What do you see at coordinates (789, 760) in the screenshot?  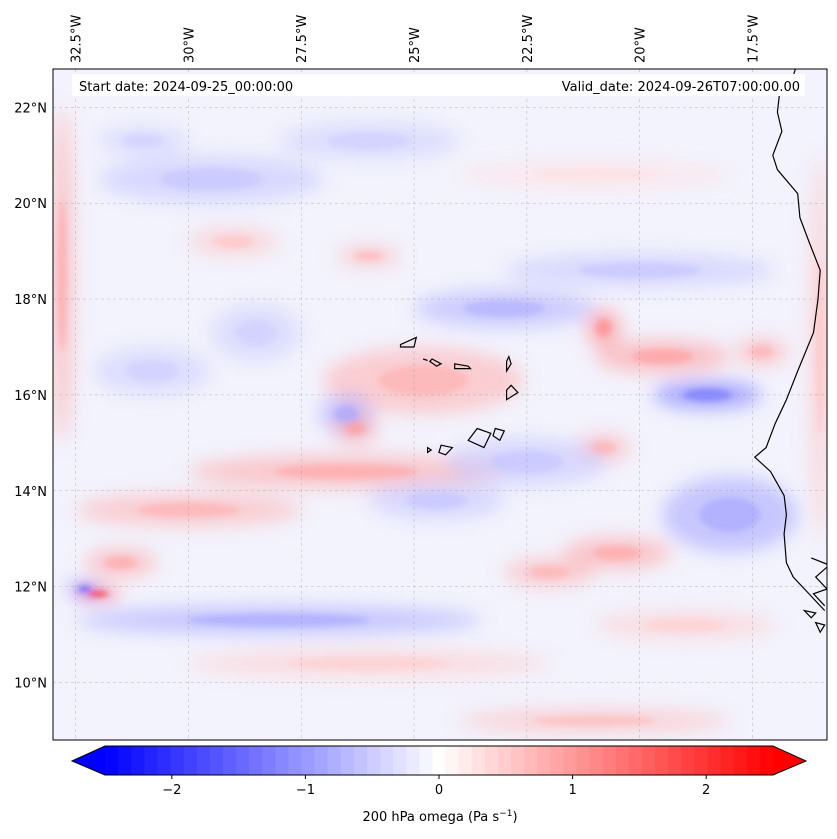 I see `colorbar-extend-max` at bounding box center [789, 760].